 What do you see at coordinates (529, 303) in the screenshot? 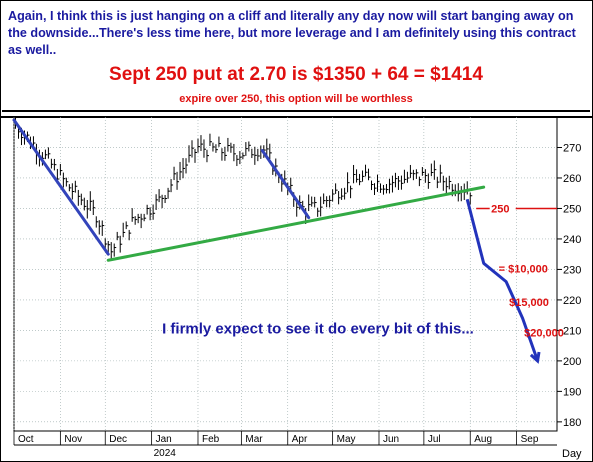
I see `profit-label: $15,000` at bounding box center [529, 303].